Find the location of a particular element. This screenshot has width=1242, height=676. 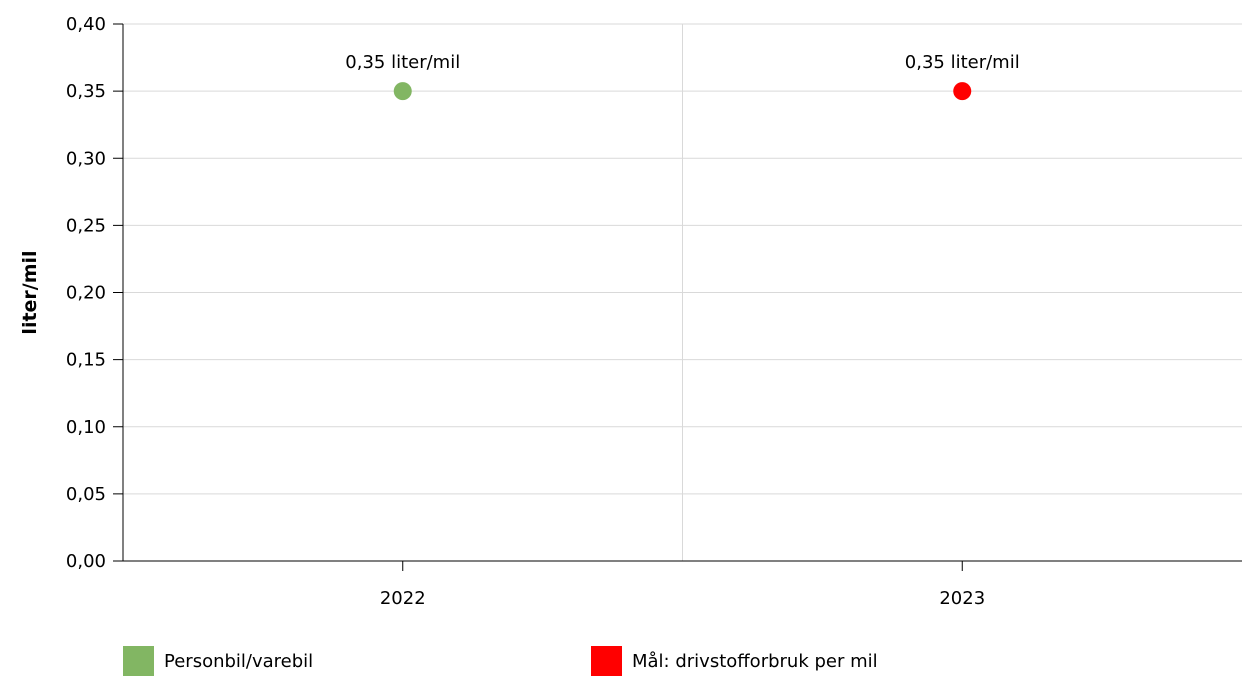

x-tick-label: 2022 is located at coordinates (403, 598).